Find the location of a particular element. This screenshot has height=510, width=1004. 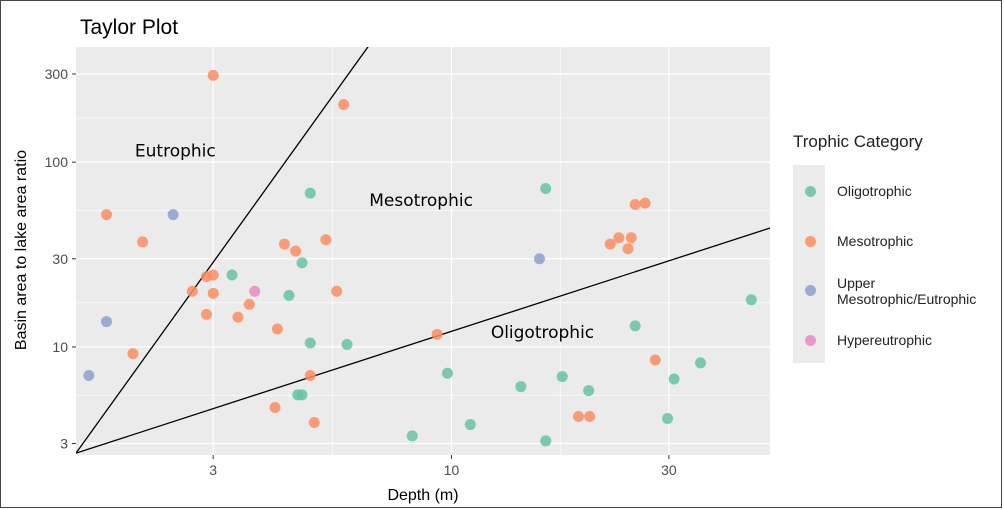

y-tick-label: 3 is located at coordinates (64, 444).